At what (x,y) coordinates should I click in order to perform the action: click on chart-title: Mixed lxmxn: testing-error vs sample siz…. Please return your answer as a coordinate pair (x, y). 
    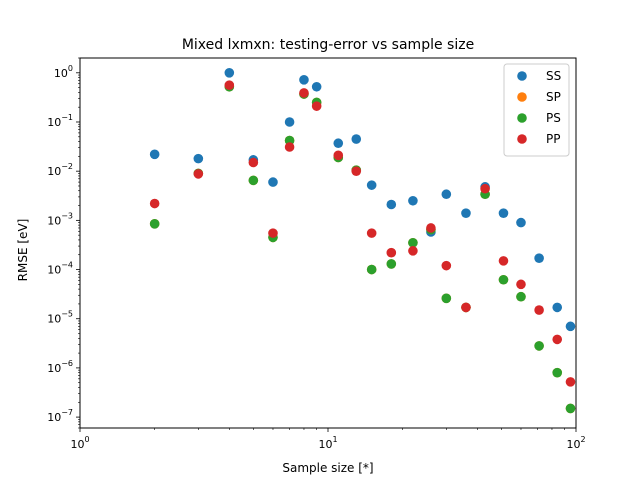
    Looking at the image, I should click on (328, 45).